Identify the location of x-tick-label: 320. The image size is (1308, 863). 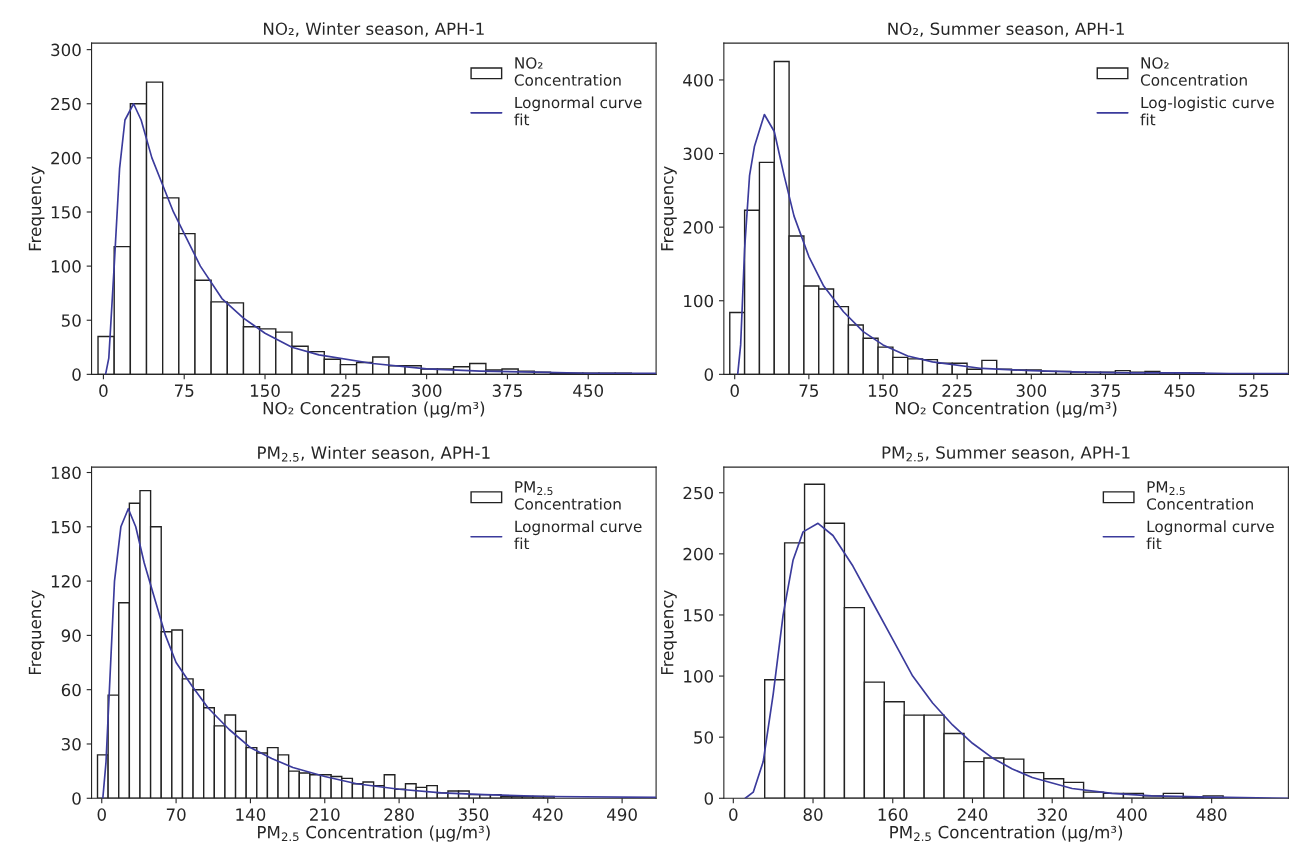
(1052, 814).